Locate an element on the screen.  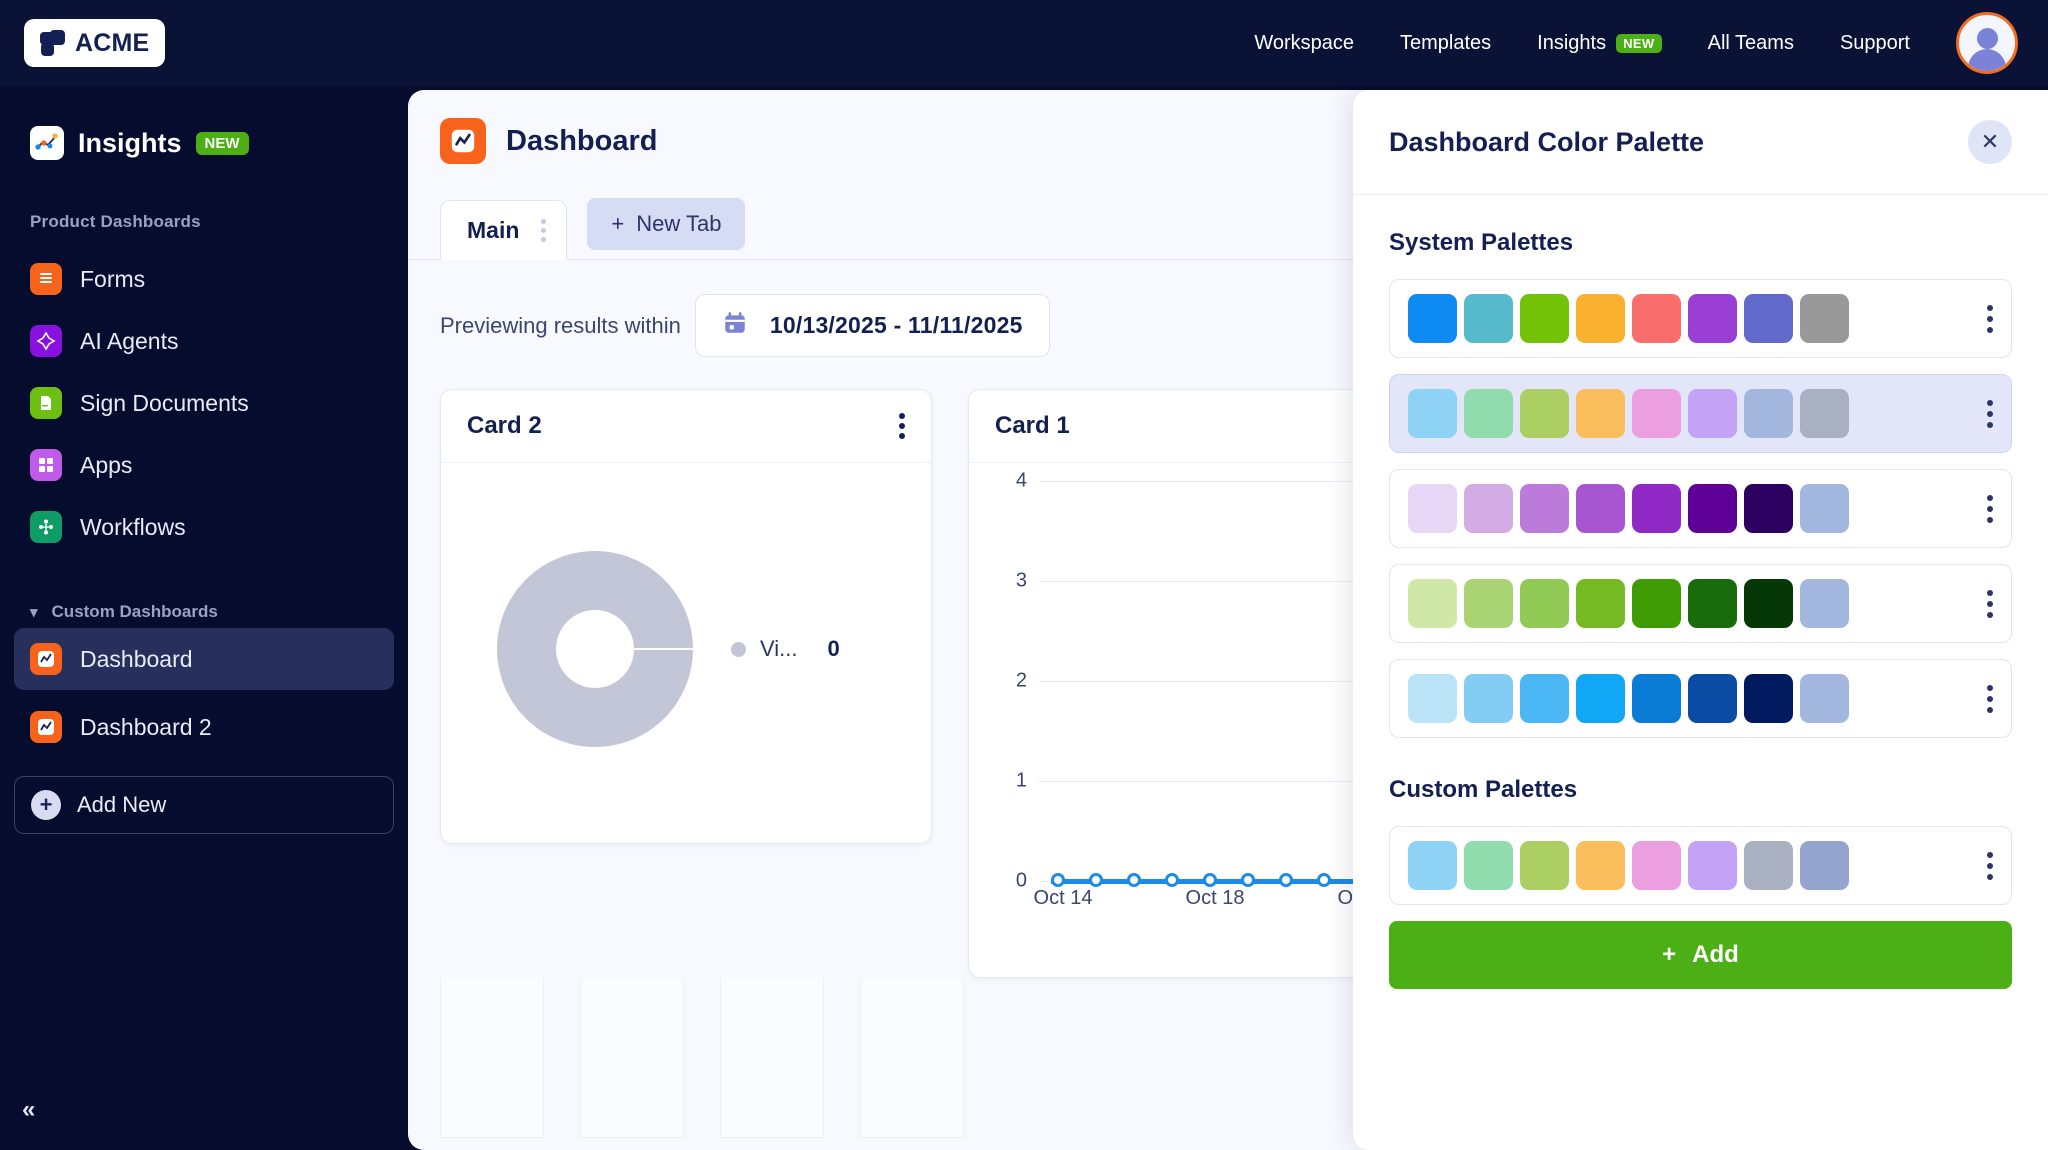
sidebar-item-label: Workflows is located at coordinates (133, 526).